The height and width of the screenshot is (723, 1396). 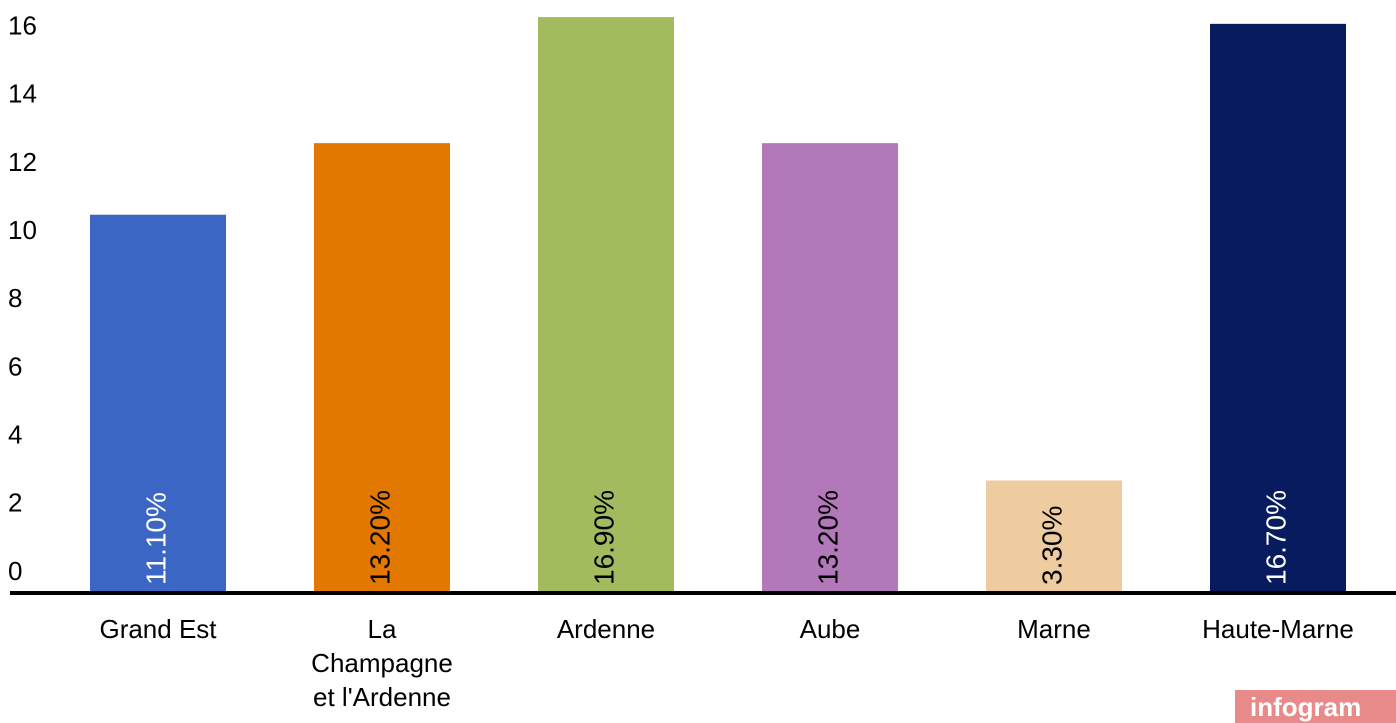 What do you see at coordinates (830, 629) in the screenshot?
I see `x-tick-label: Aube` at bounding box center [830, 629].